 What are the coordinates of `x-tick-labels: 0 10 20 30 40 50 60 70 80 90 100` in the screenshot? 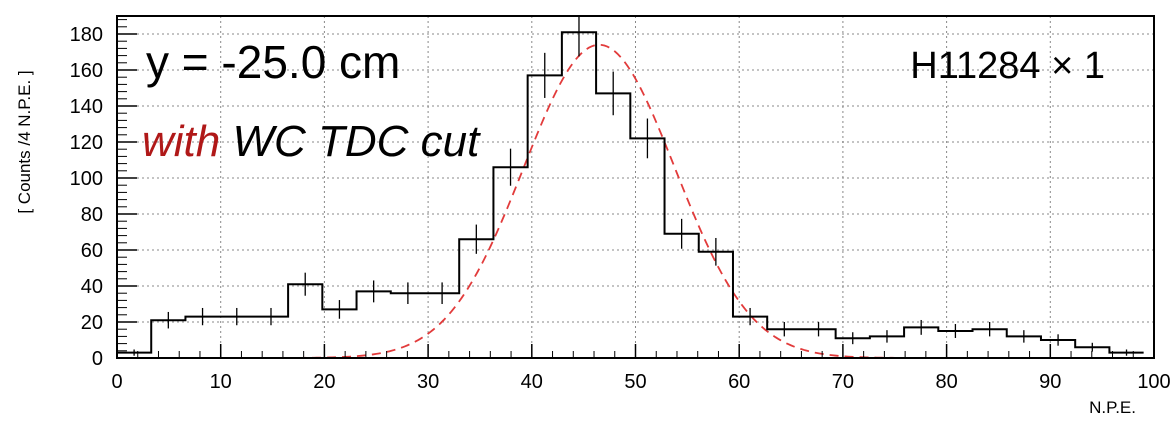 It's located at (640, 382).